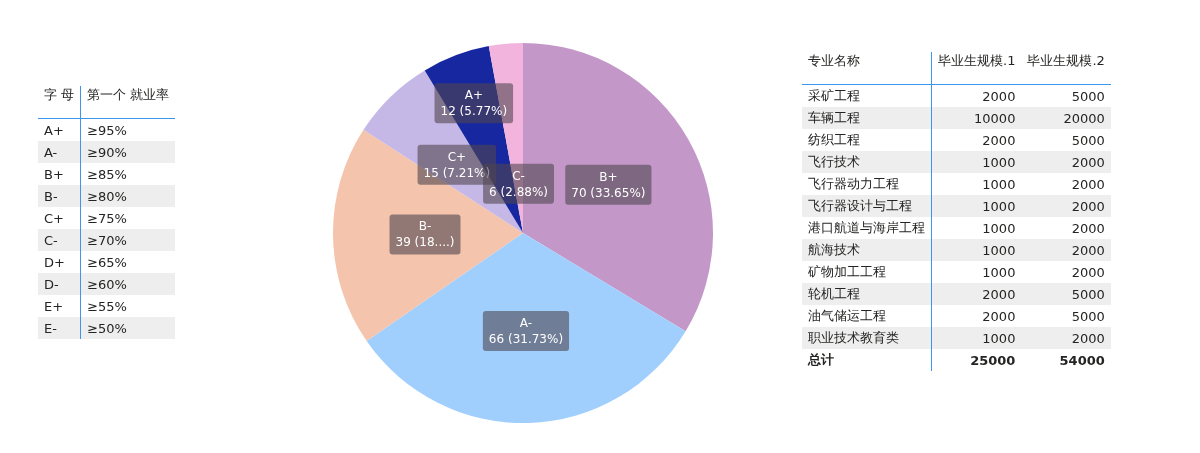  What do you see at coordinates (976, 68) in the screenshot?
I see `category-label: 毕业生规模.1` at bounding box center [976, 68].